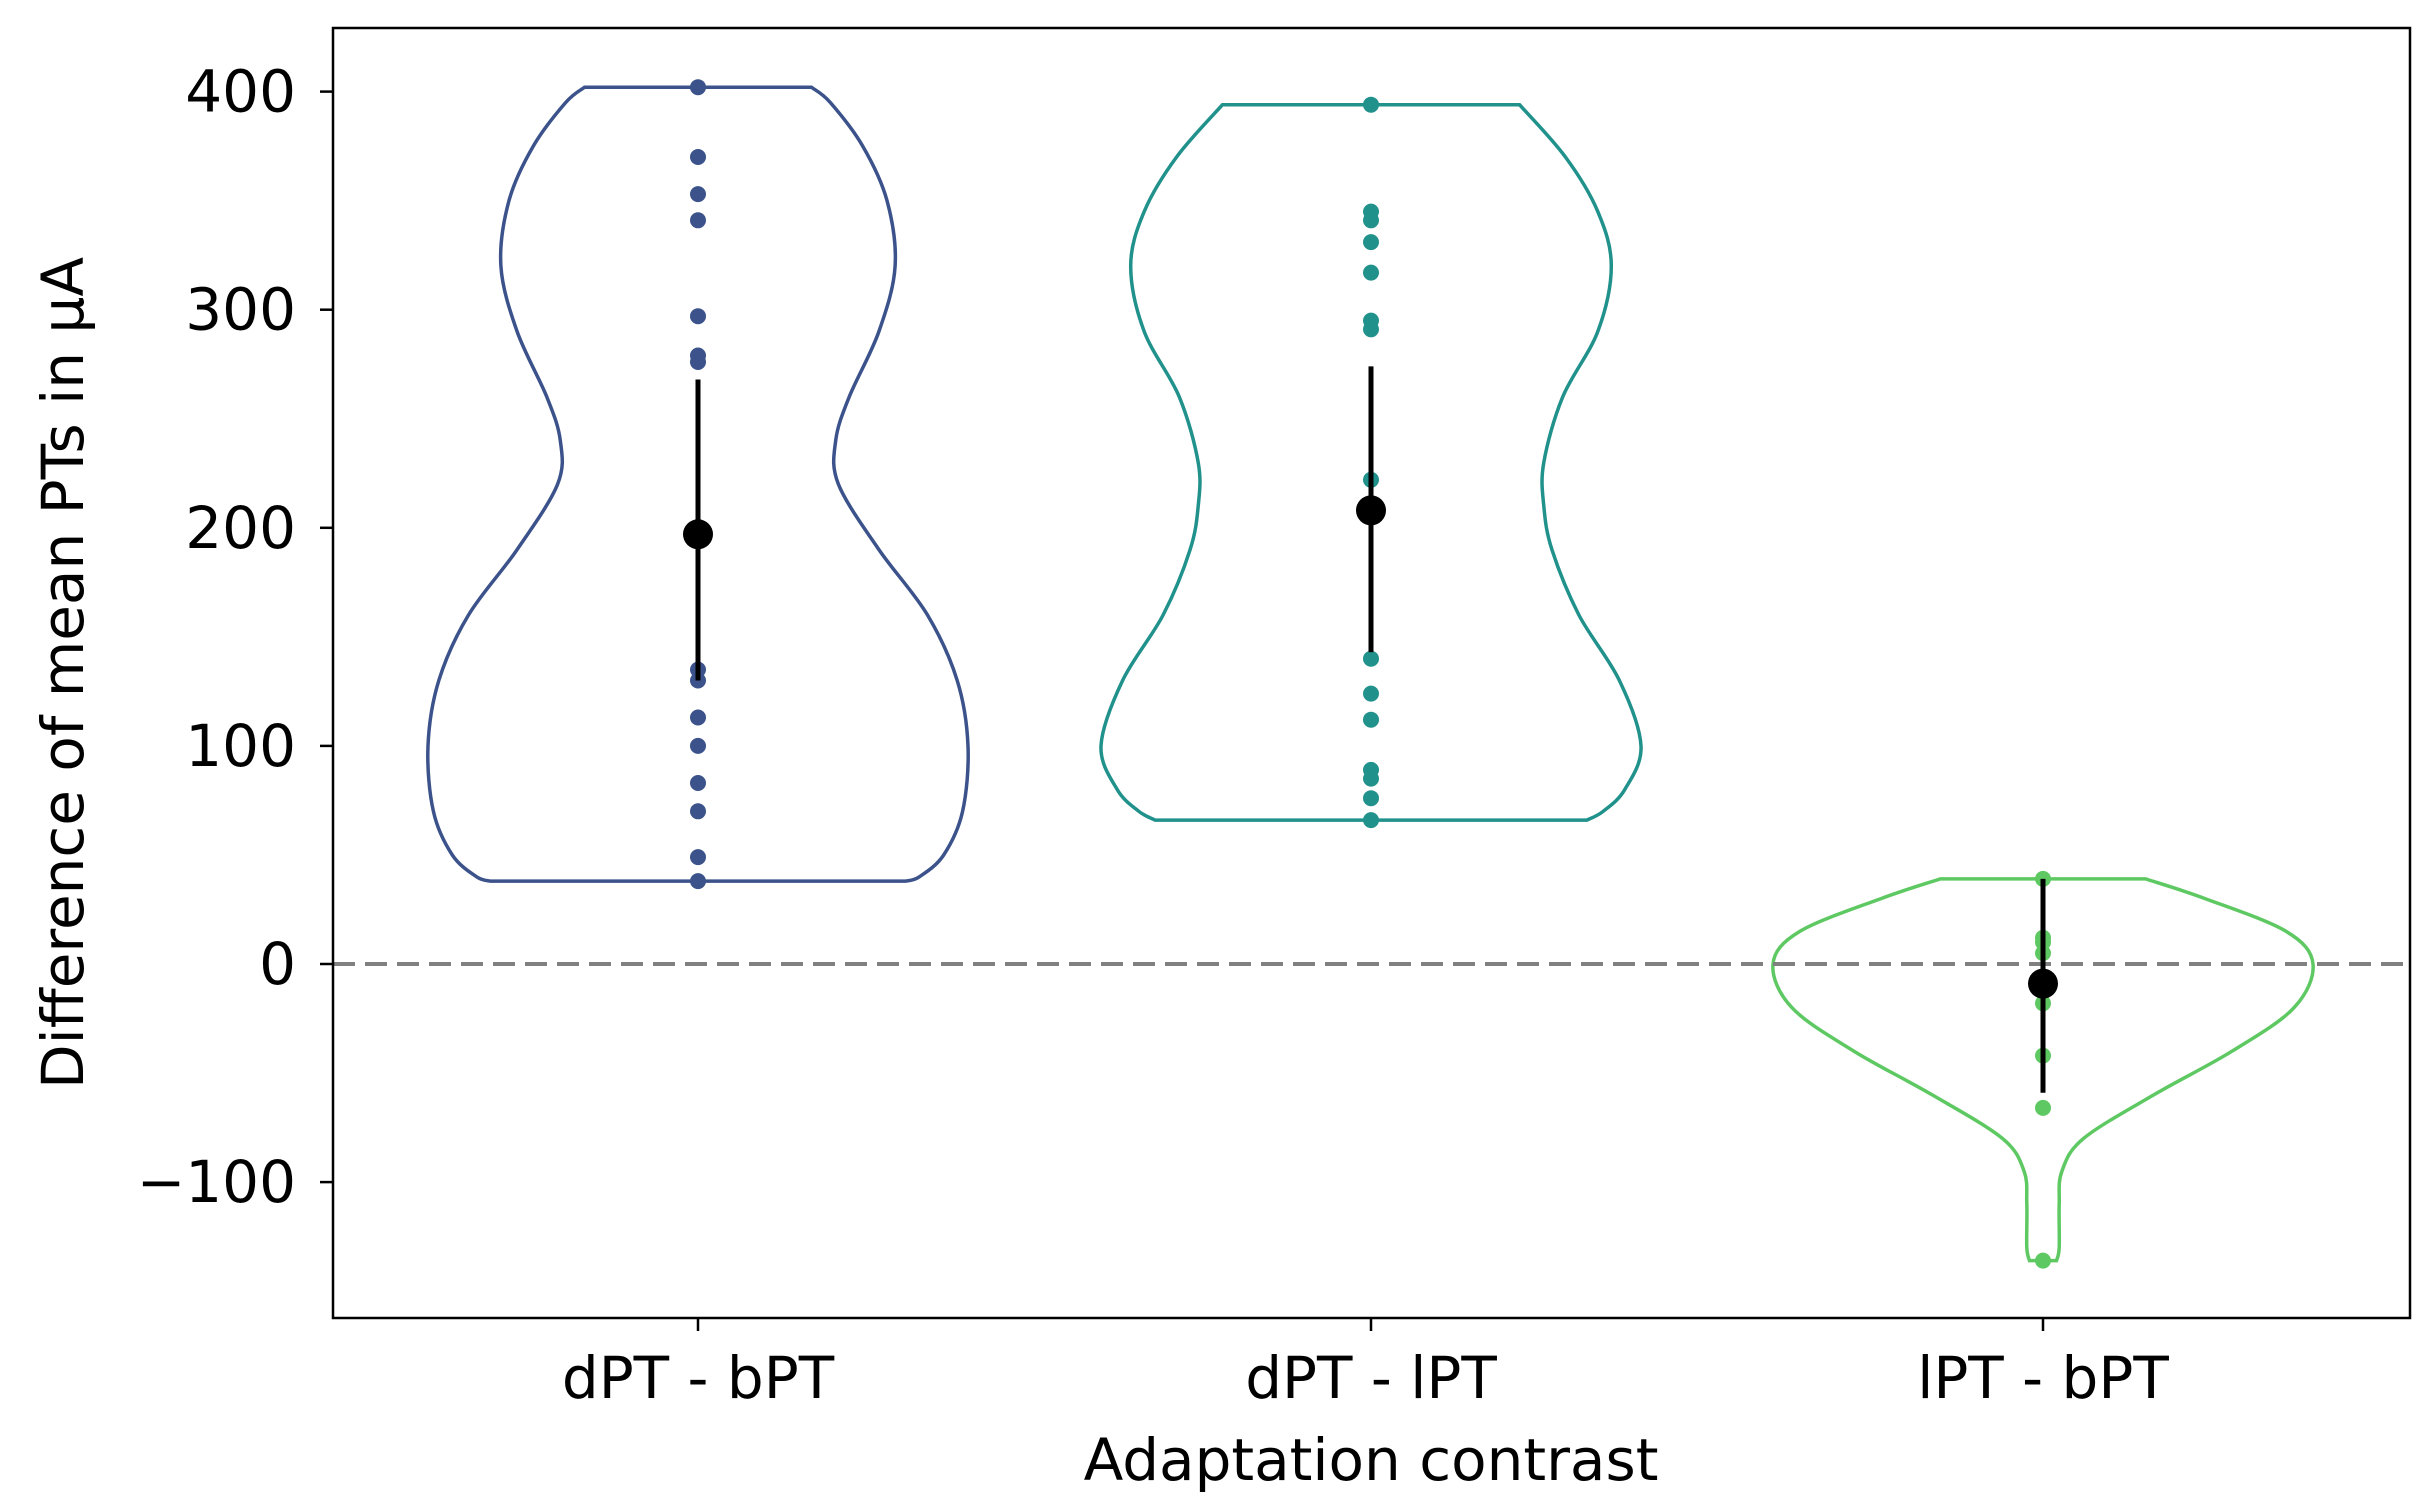  What do you see at coordinates (277, 964) in the screenshot?
I see `y-tick-label: 0` at bounding box center [277, 964].